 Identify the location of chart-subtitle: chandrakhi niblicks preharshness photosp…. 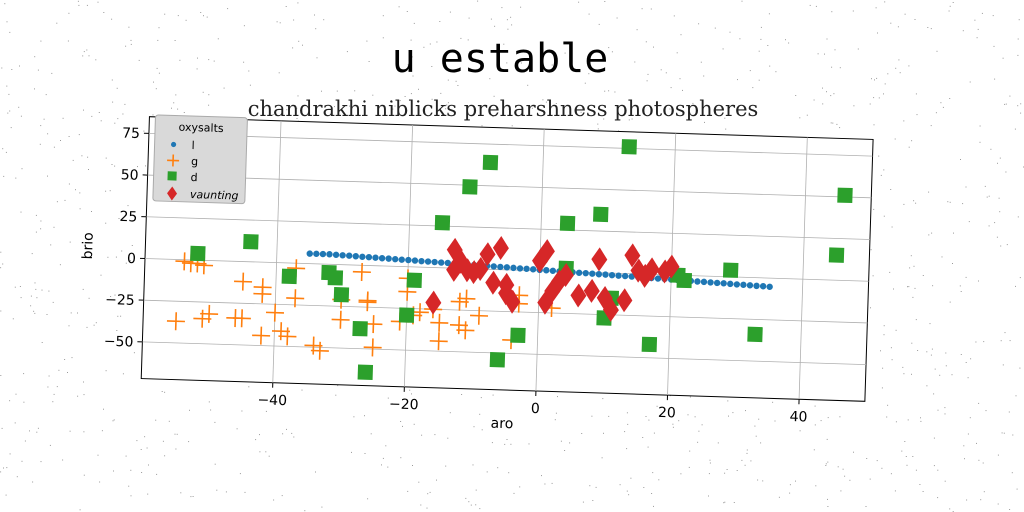
(503, 109).